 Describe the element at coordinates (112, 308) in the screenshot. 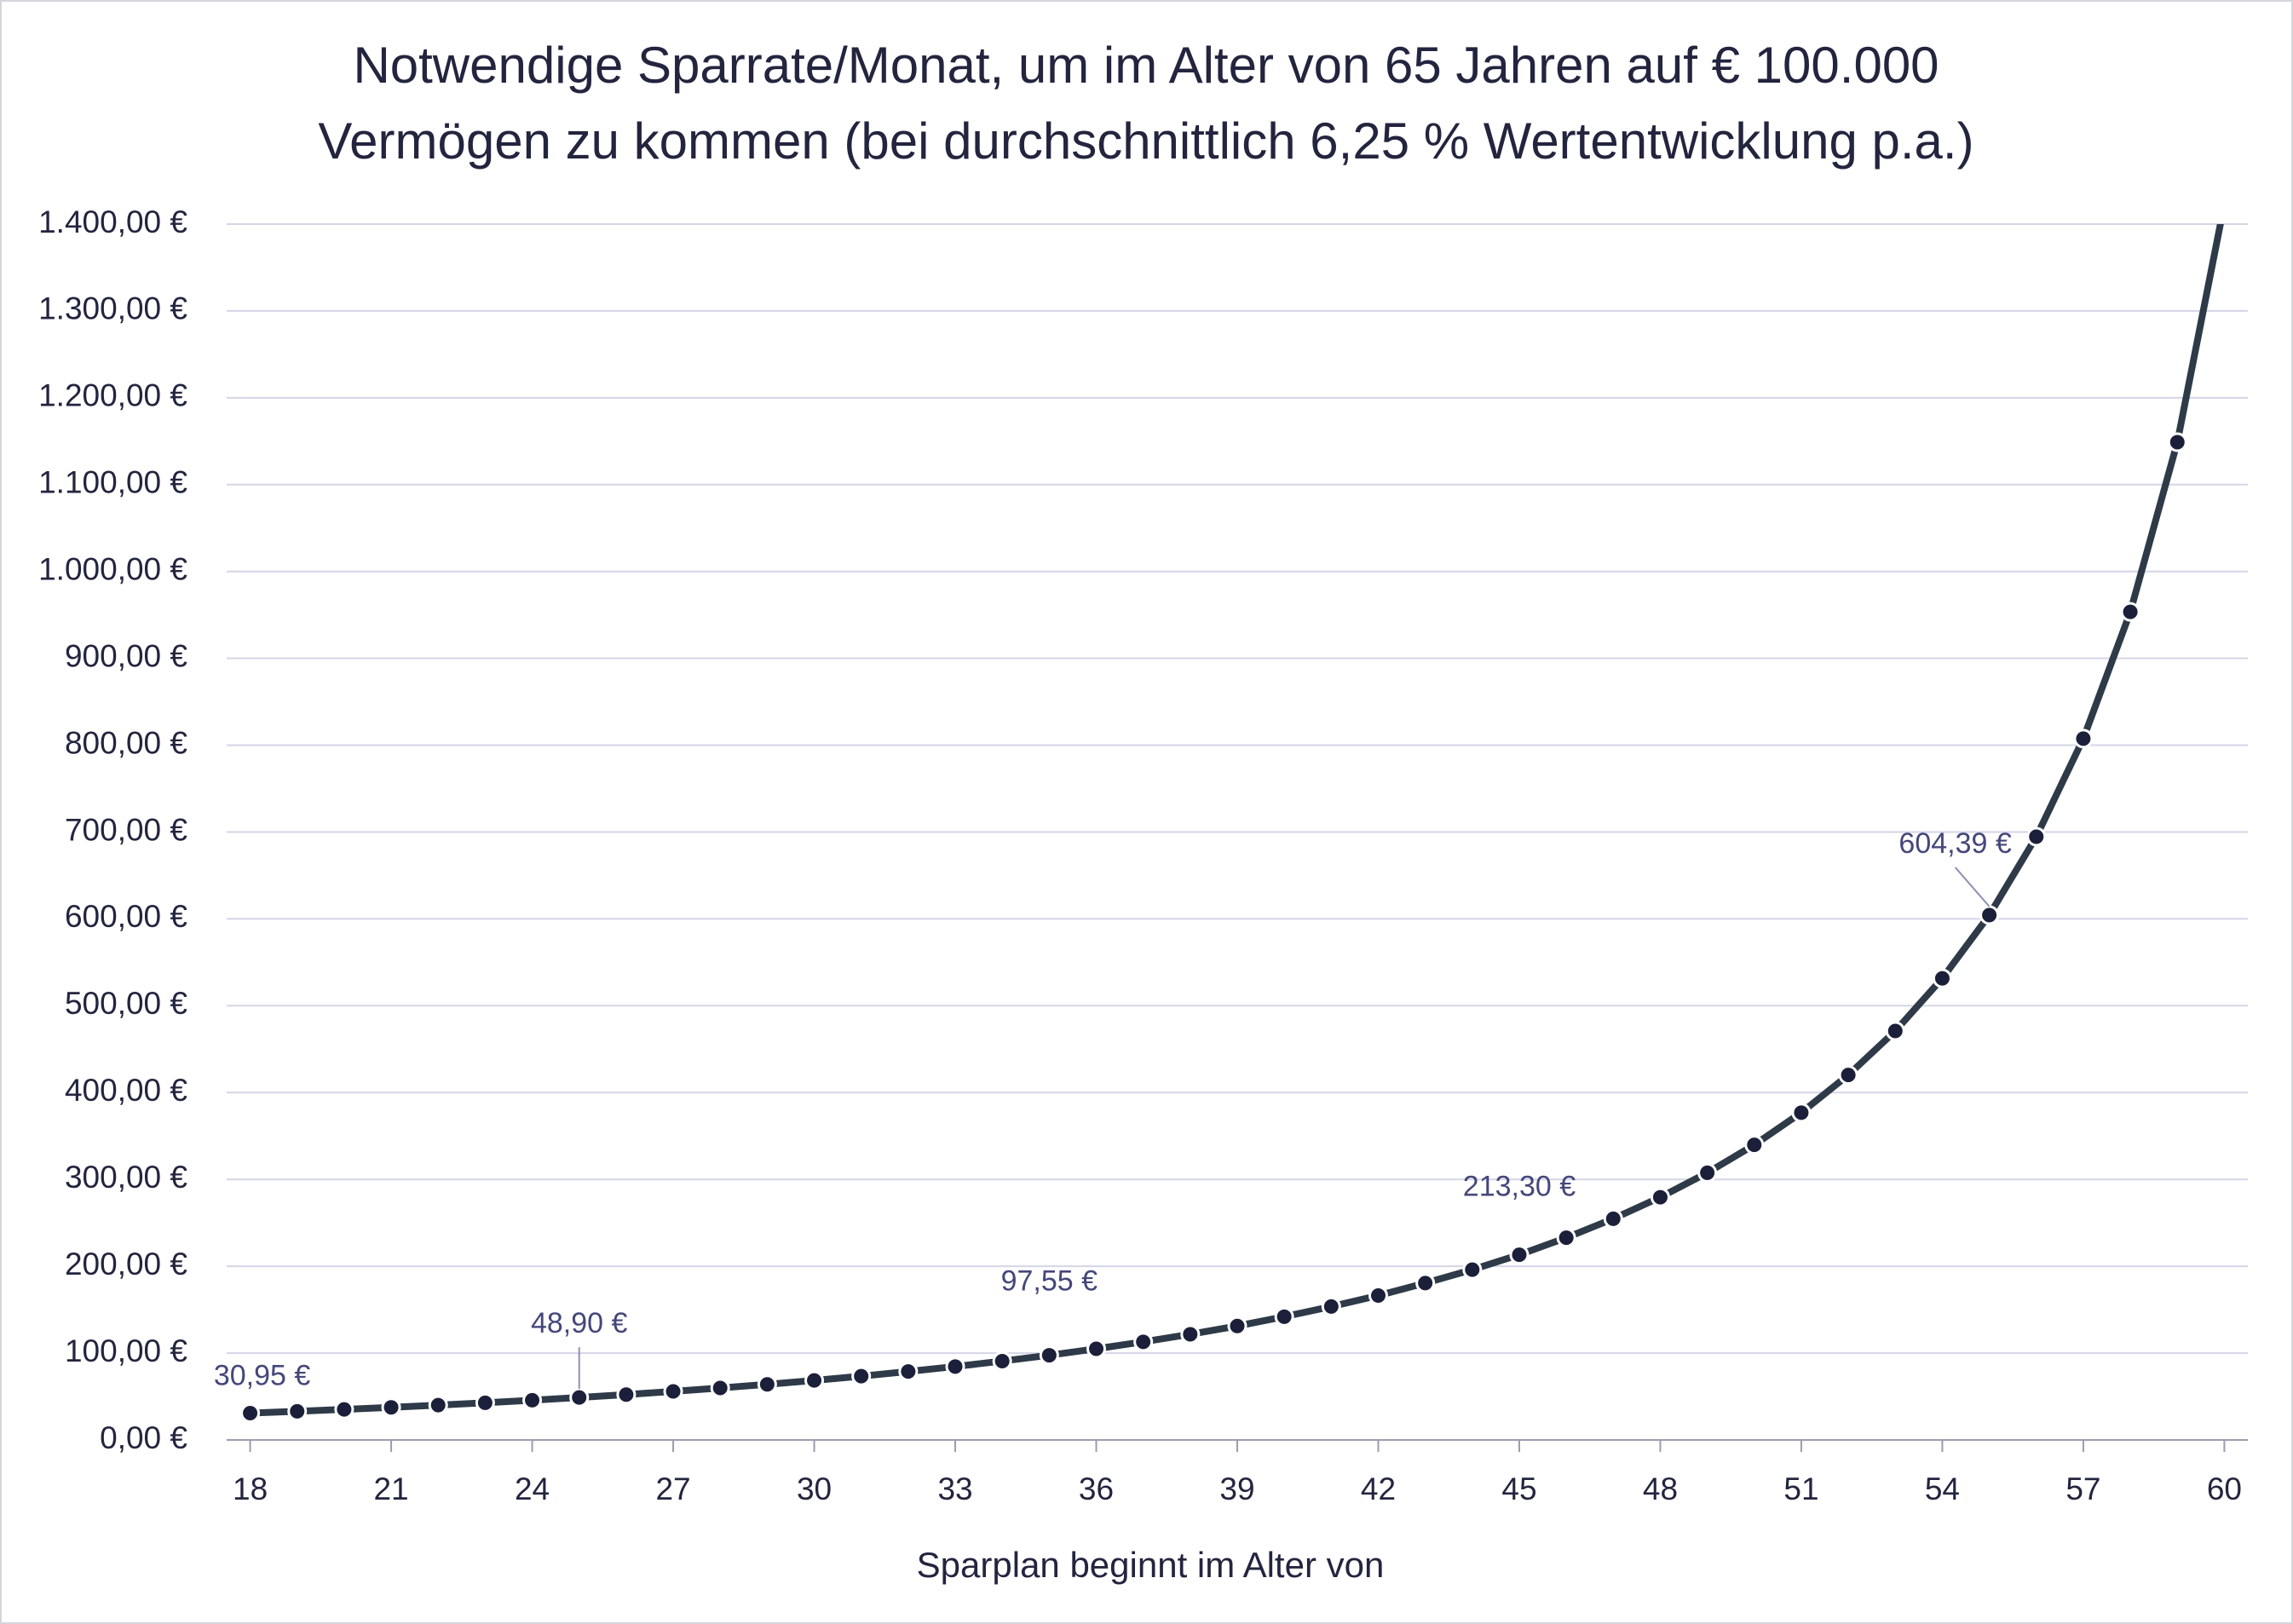

I see `y-tick-label: 1.300,00 €` at that location.